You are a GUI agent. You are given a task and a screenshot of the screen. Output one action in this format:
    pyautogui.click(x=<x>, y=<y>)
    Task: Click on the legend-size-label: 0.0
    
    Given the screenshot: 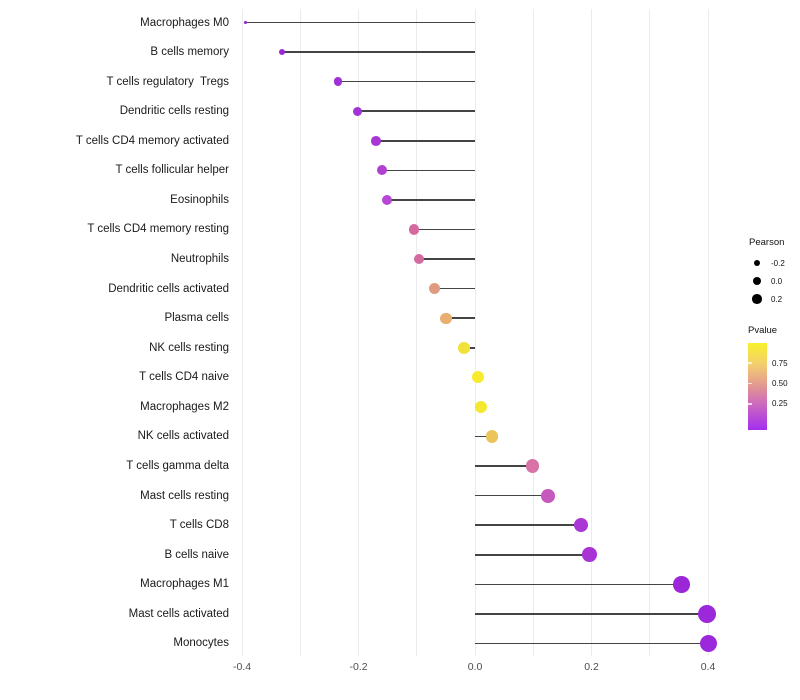 What is the action you would take?
    pyautogui.click(x=777, y=281)
    